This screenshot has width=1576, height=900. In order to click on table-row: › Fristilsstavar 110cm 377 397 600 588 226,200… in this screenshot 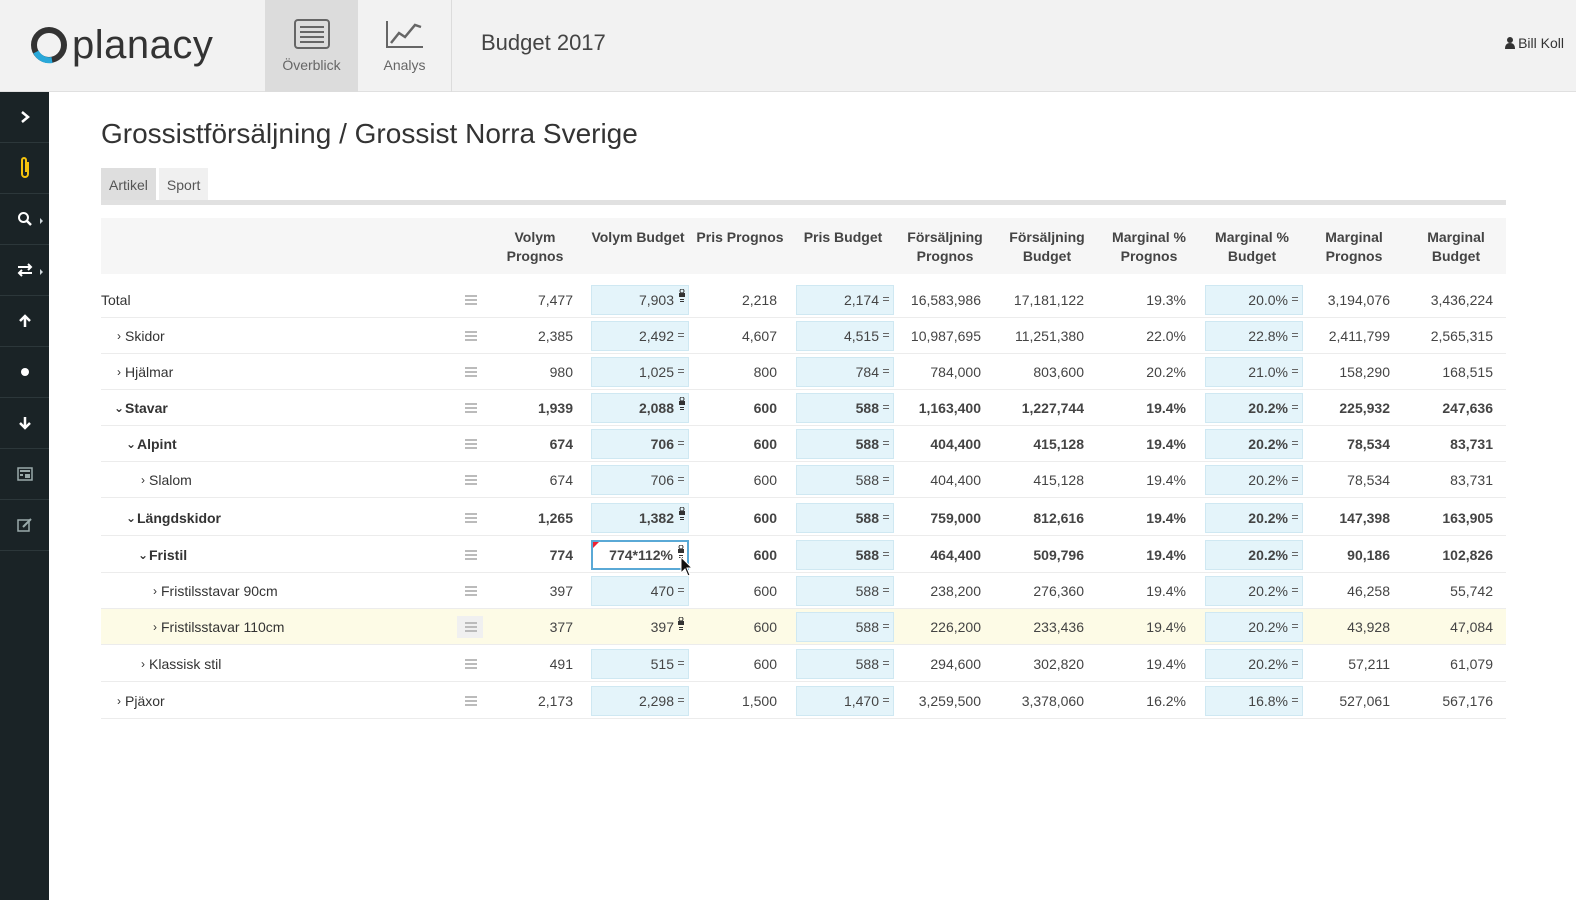, I will do `click(803, 627)`.